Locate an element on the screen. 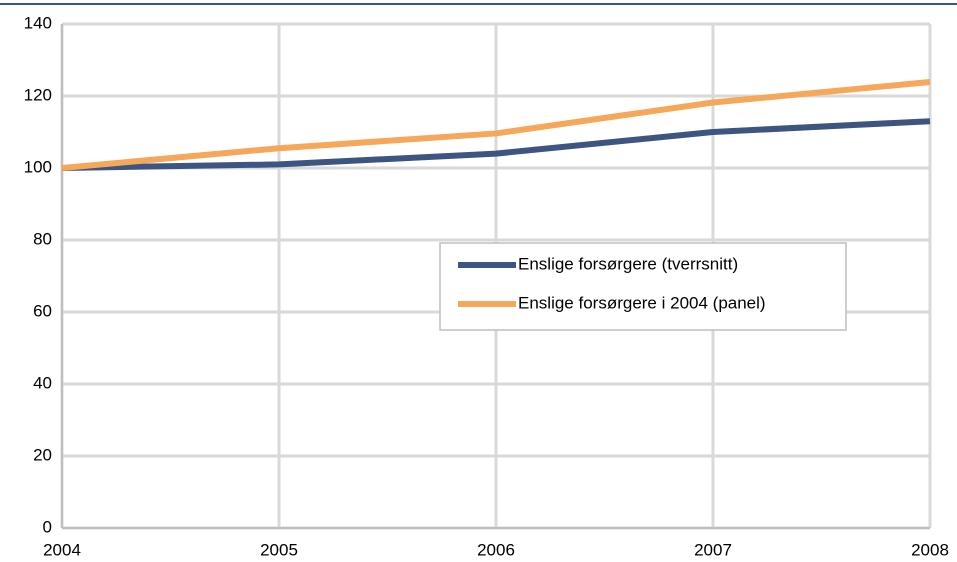 Image resolution: width=957 pixels, height=562 pixels. x-tick-label: 2007 is located at coordinates (713, 549).